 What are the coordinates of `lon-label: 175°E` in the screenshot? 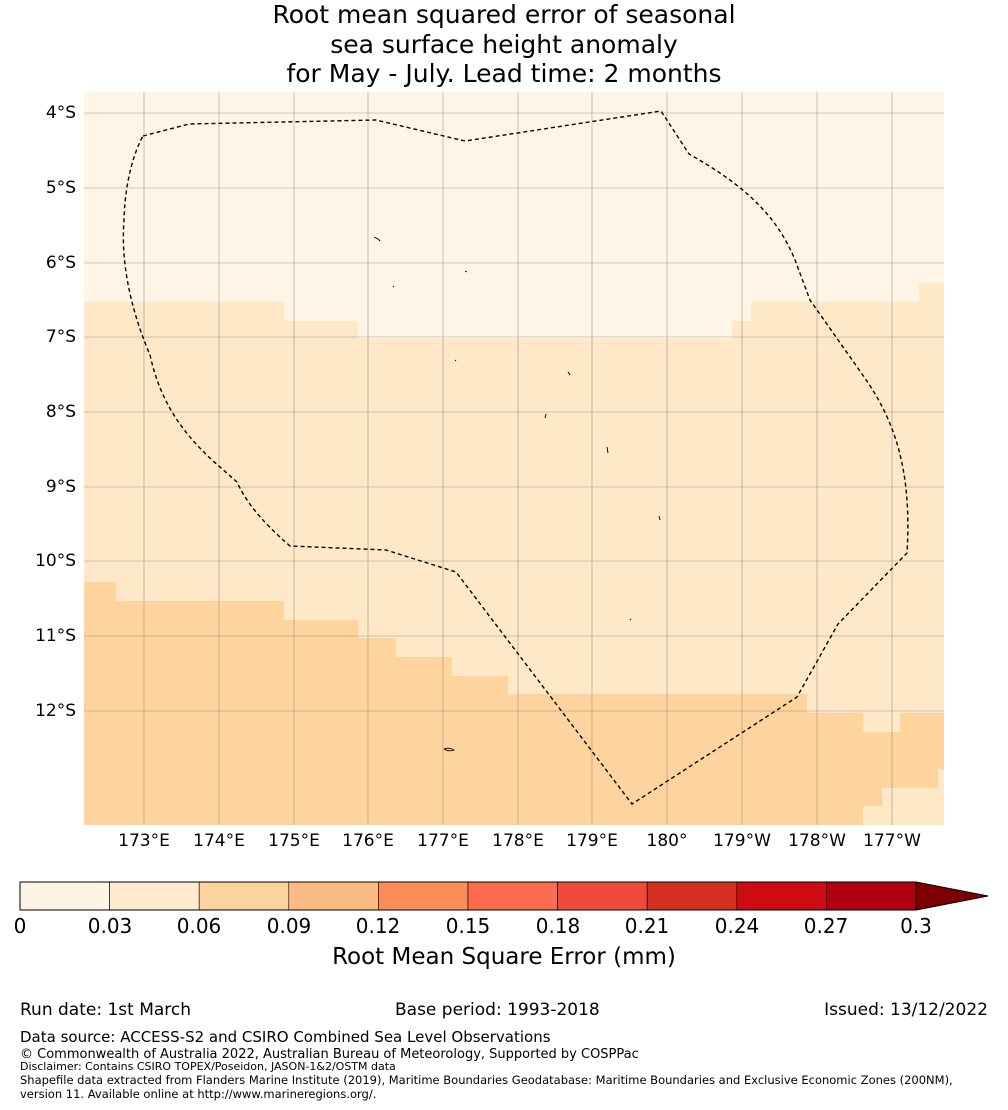 It's located at (294, 841).